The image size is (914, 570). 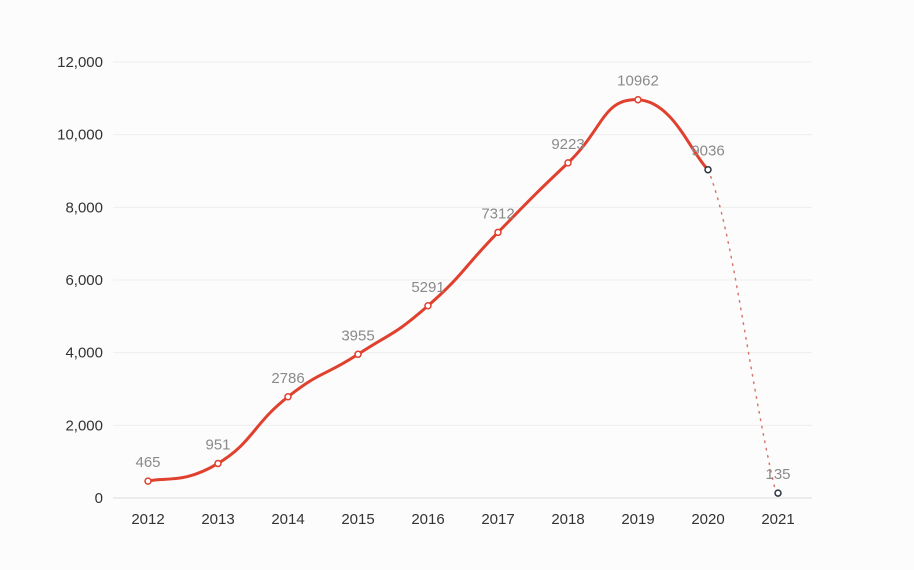 What do you see at coordinates (357, 519) in the screenshot?
I see `x-tick-label: 2015` at bounding box center [357, 519].